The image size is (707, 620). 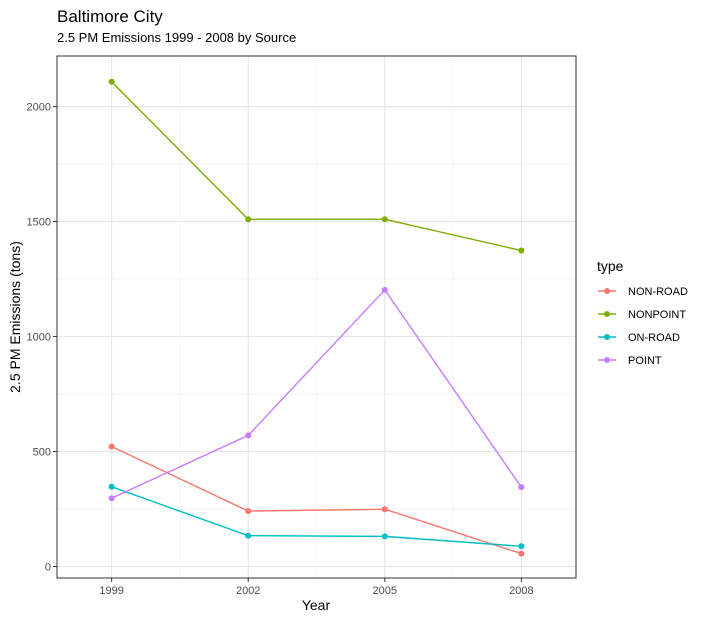 I want to click on x-tick-label: 1999, so click(x=111, y=591).